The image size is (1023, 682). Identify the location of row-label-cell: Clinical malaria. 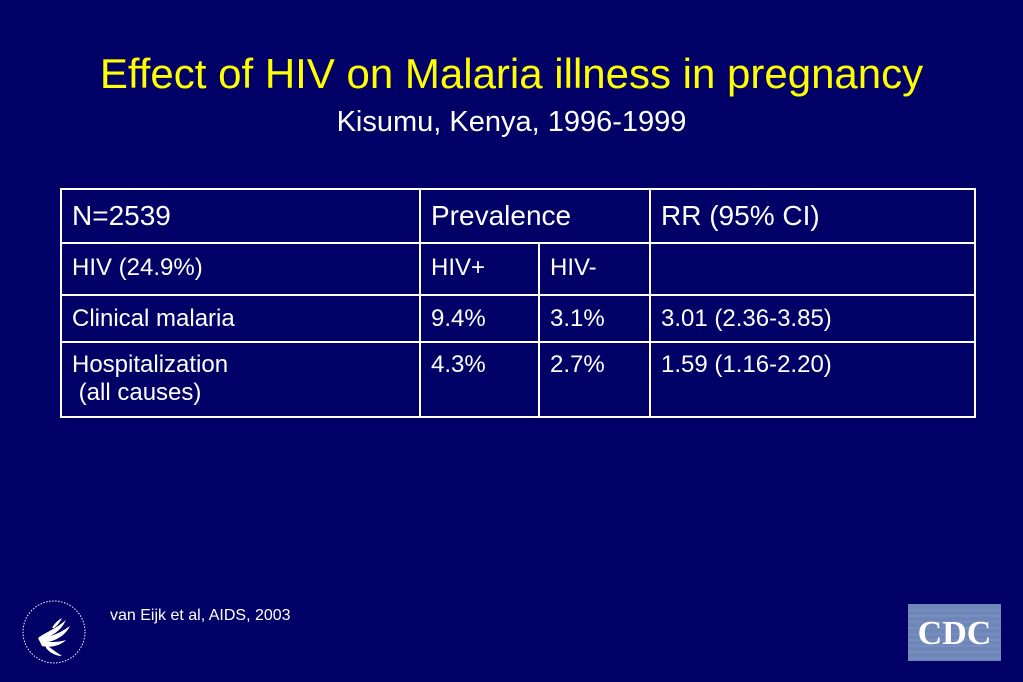
(240, 318).